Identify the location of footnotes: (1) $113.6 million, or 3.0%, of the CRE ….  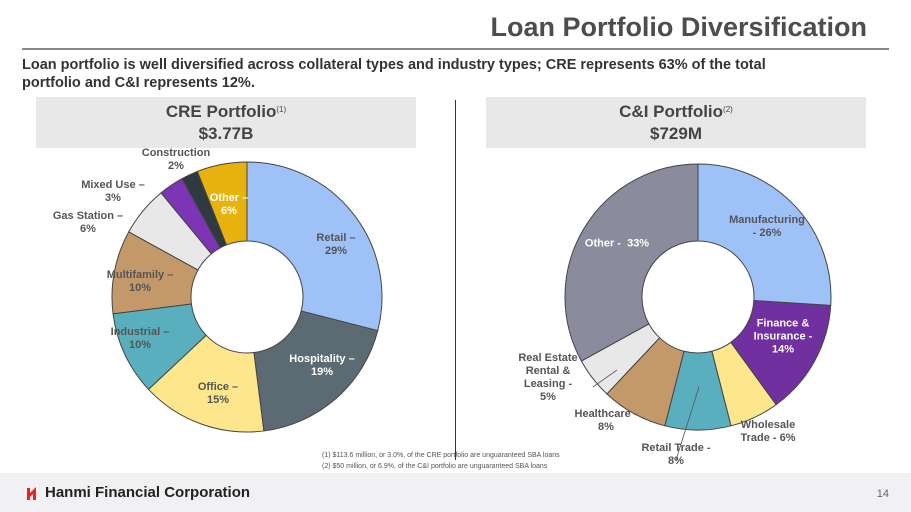
(441, 461).